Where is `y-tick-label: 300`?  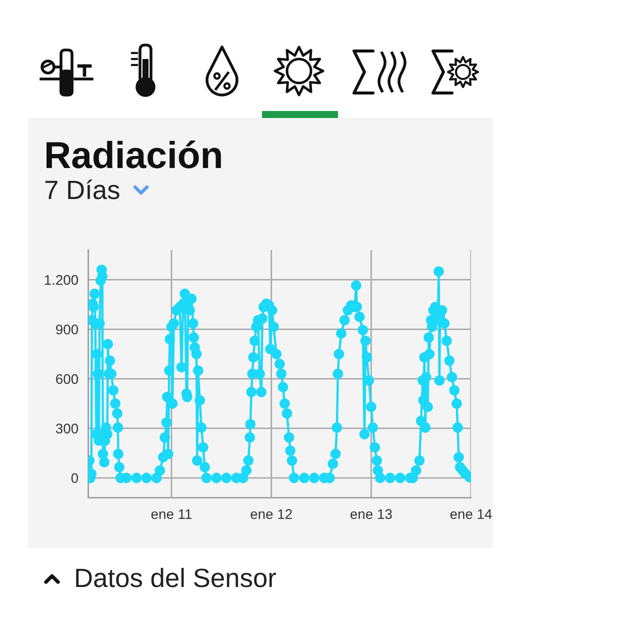 y-tick-label: 300 is located at coordinates (67, 429).